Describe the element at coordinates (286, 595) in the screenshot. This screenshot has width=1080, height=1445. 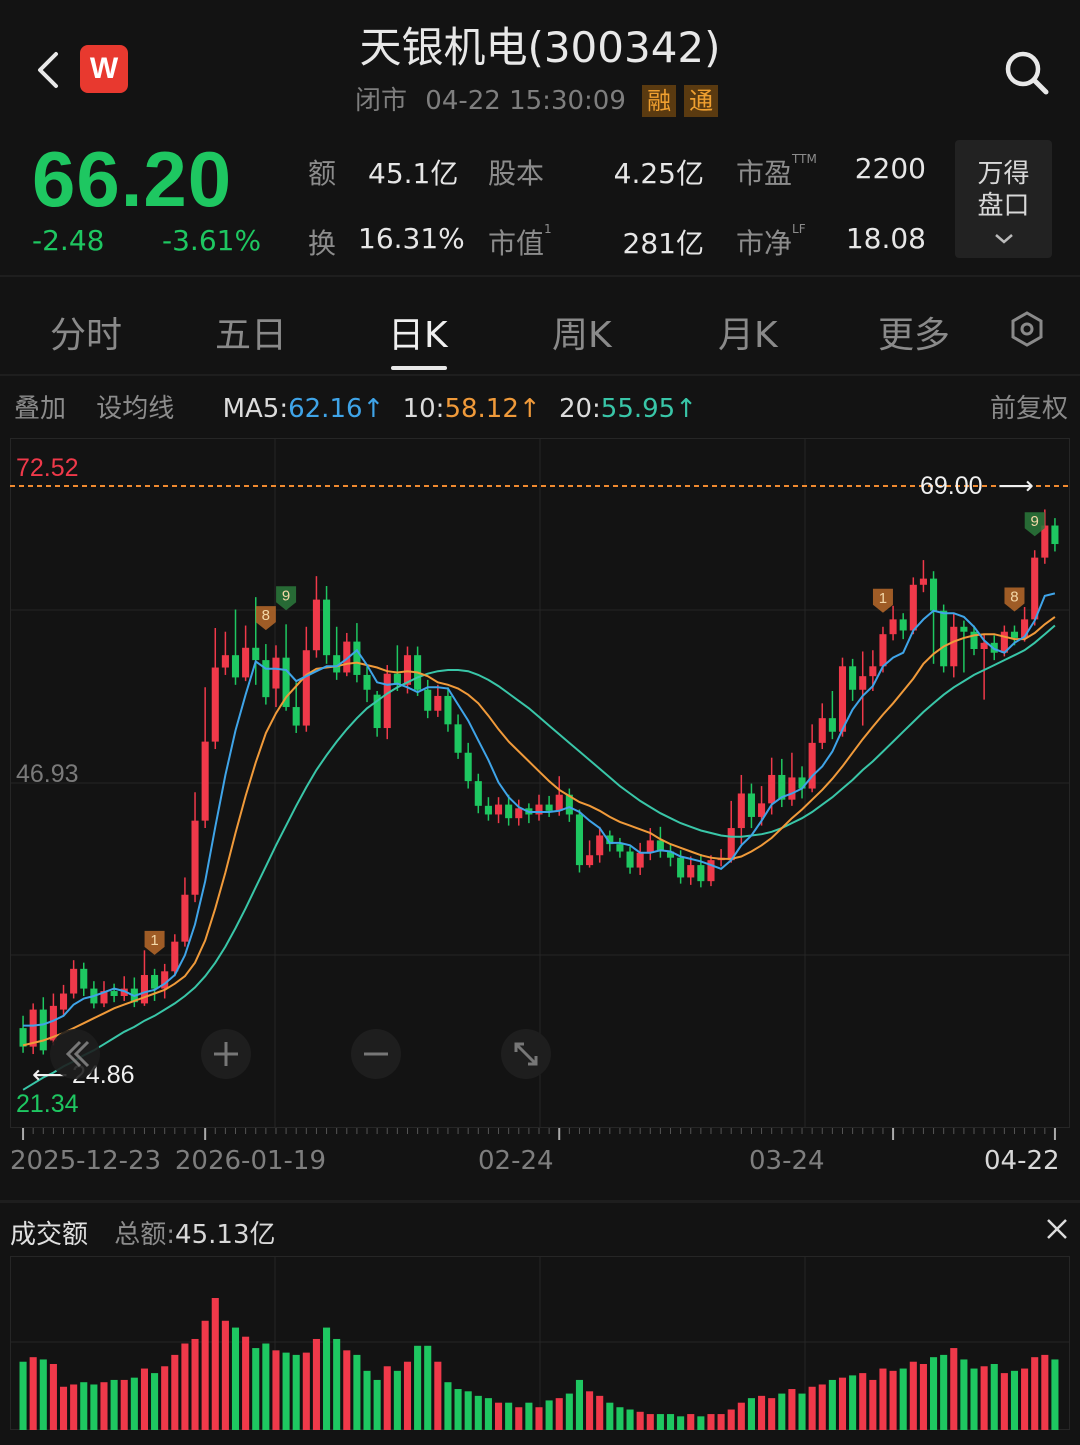
I see `signal-marker-label: 9` at that location.